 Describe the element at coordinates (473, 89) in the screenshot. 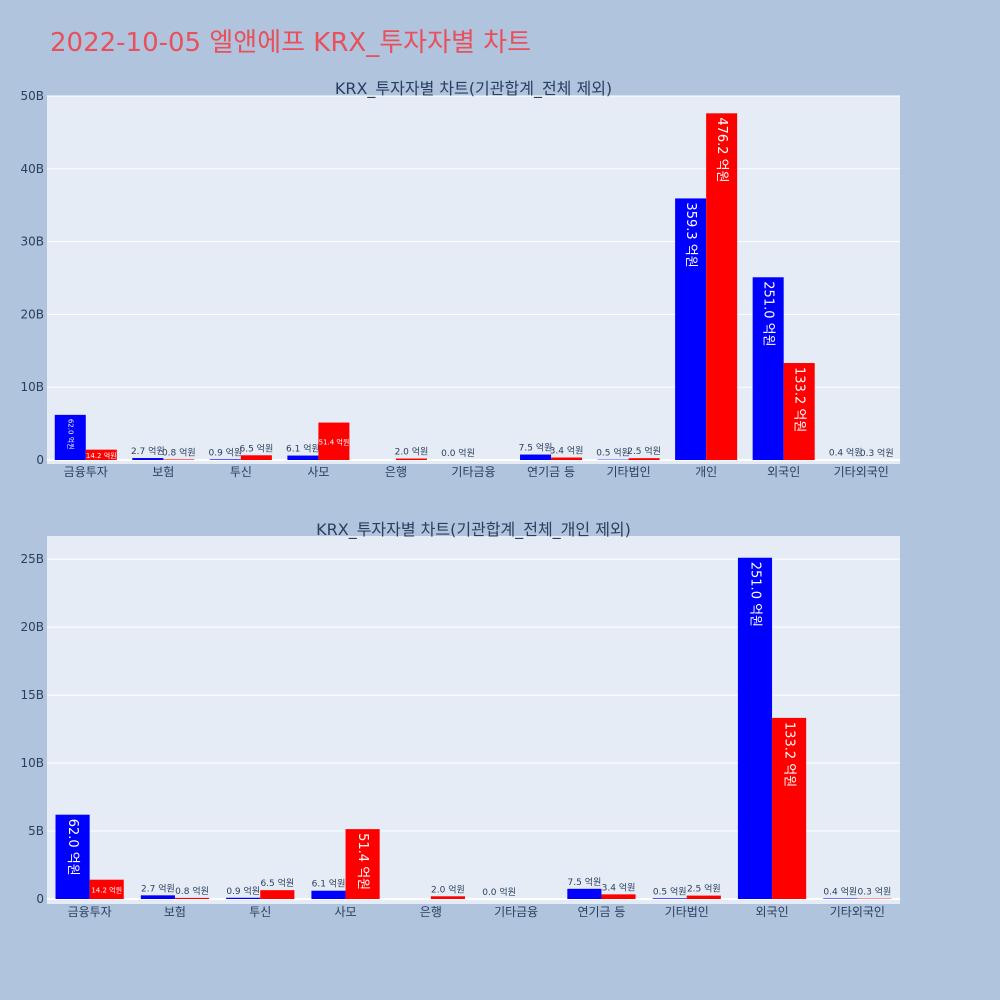

I see `chart-subtitle: KRX_투자자별 차트(기관합계_전체 제외)` at that location.